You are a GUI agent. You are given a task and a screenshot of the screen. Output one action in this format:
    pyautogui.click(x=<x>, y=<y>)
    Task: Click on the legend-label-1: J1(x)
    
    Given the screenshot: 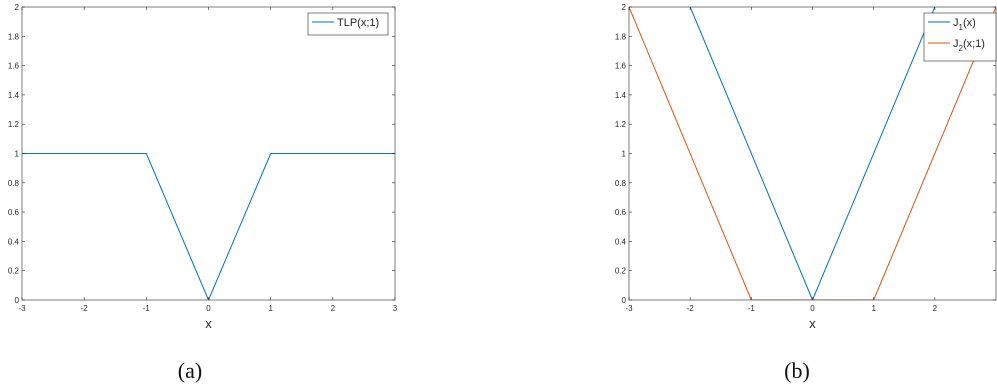 What is the action you would take?
    pyautogui.click(x=964, y=24)
    